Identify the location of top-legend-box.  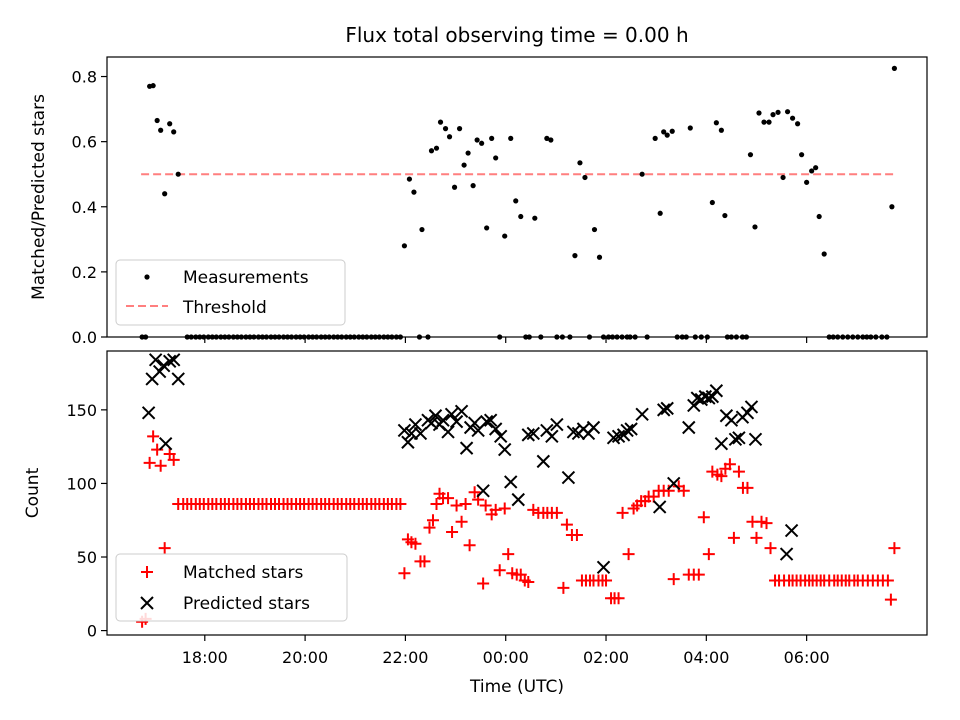
(230, 292).